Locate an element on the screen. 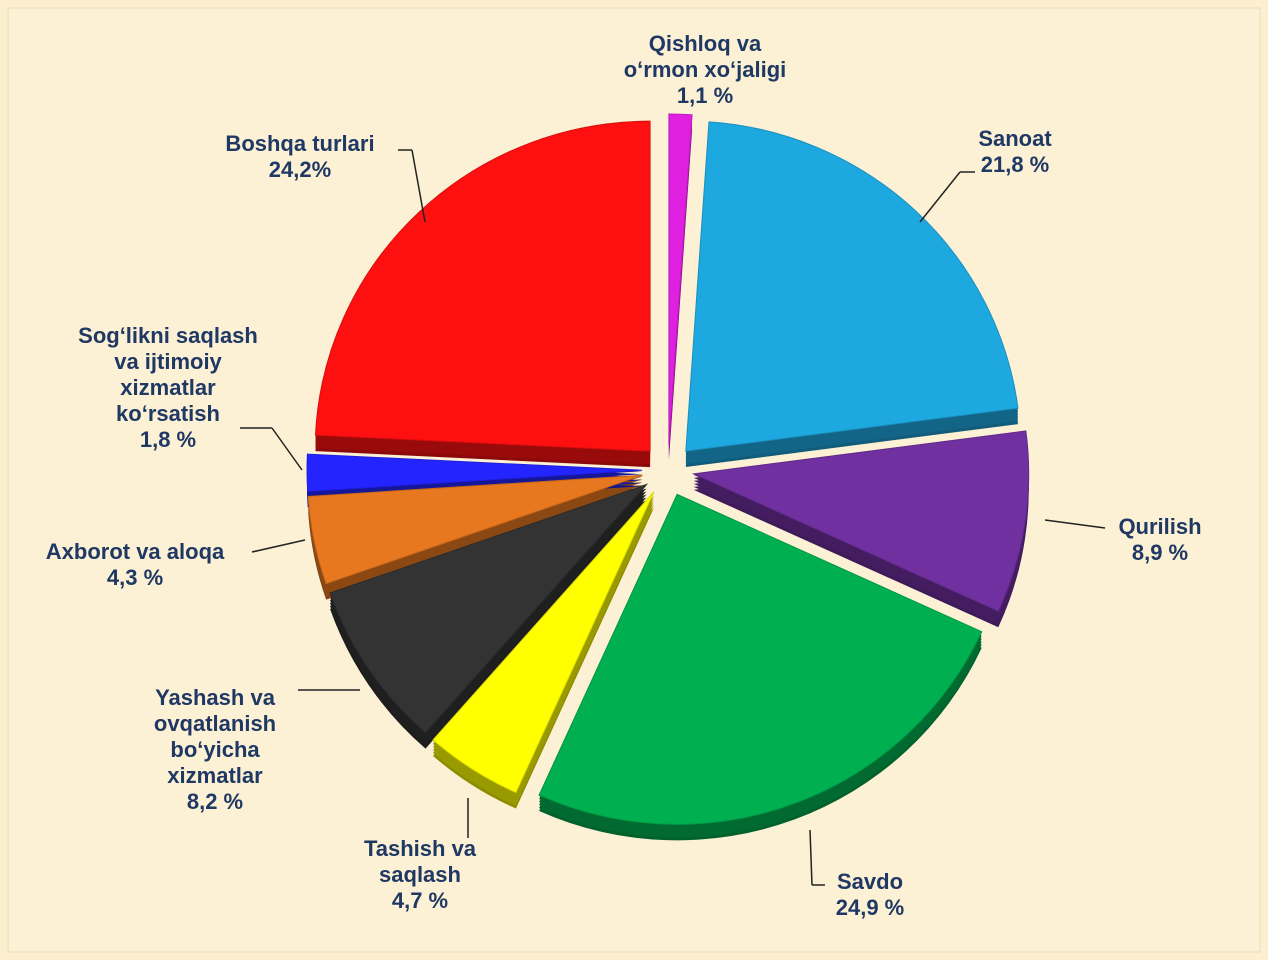 This screenshot has height=960, width=1268. data-label: Qishloq va o‘rmon xo‘jaligi 1,1 % is located at coordinates (705, 70).